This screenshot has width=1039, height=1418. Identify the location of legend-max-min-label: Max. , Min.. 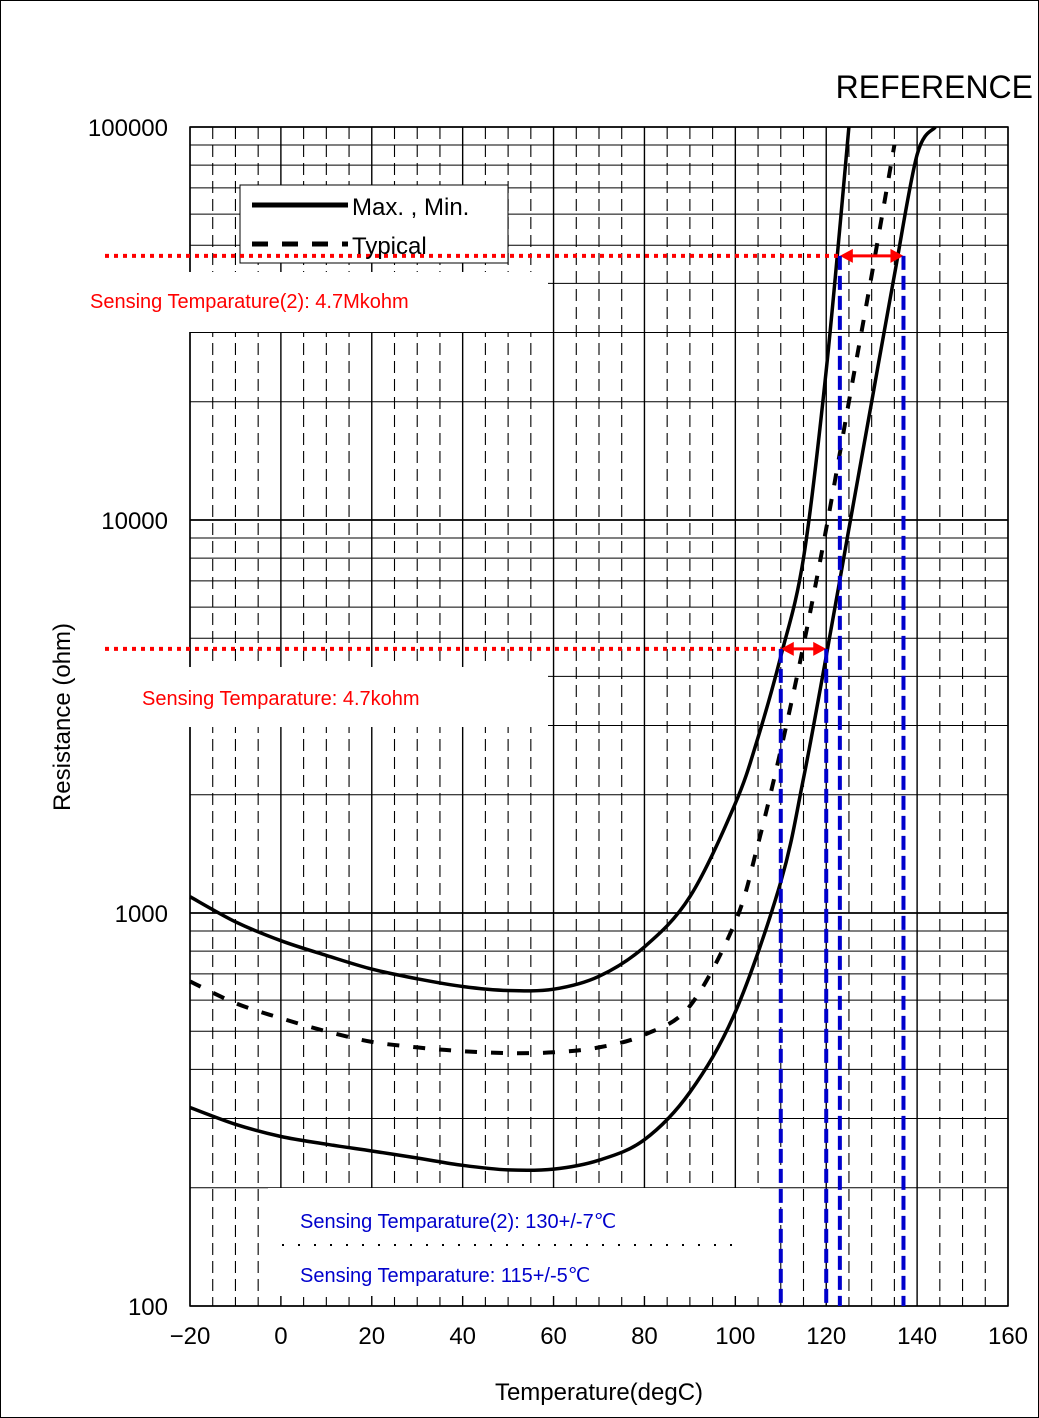
(410, 207).